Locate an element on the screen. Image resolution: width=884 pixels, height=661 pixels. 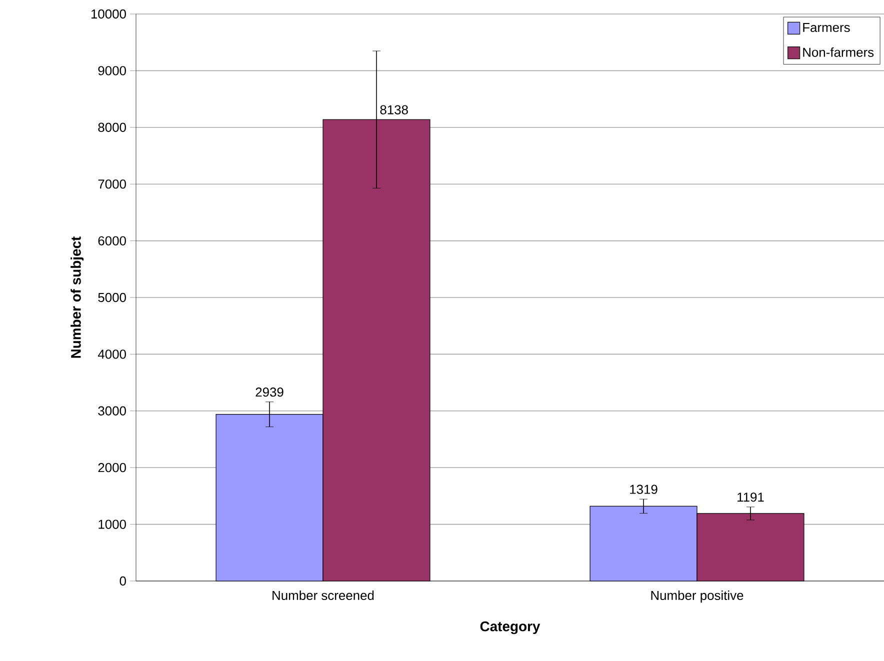
data-label: 8138 is located at coordinates (394, 109).